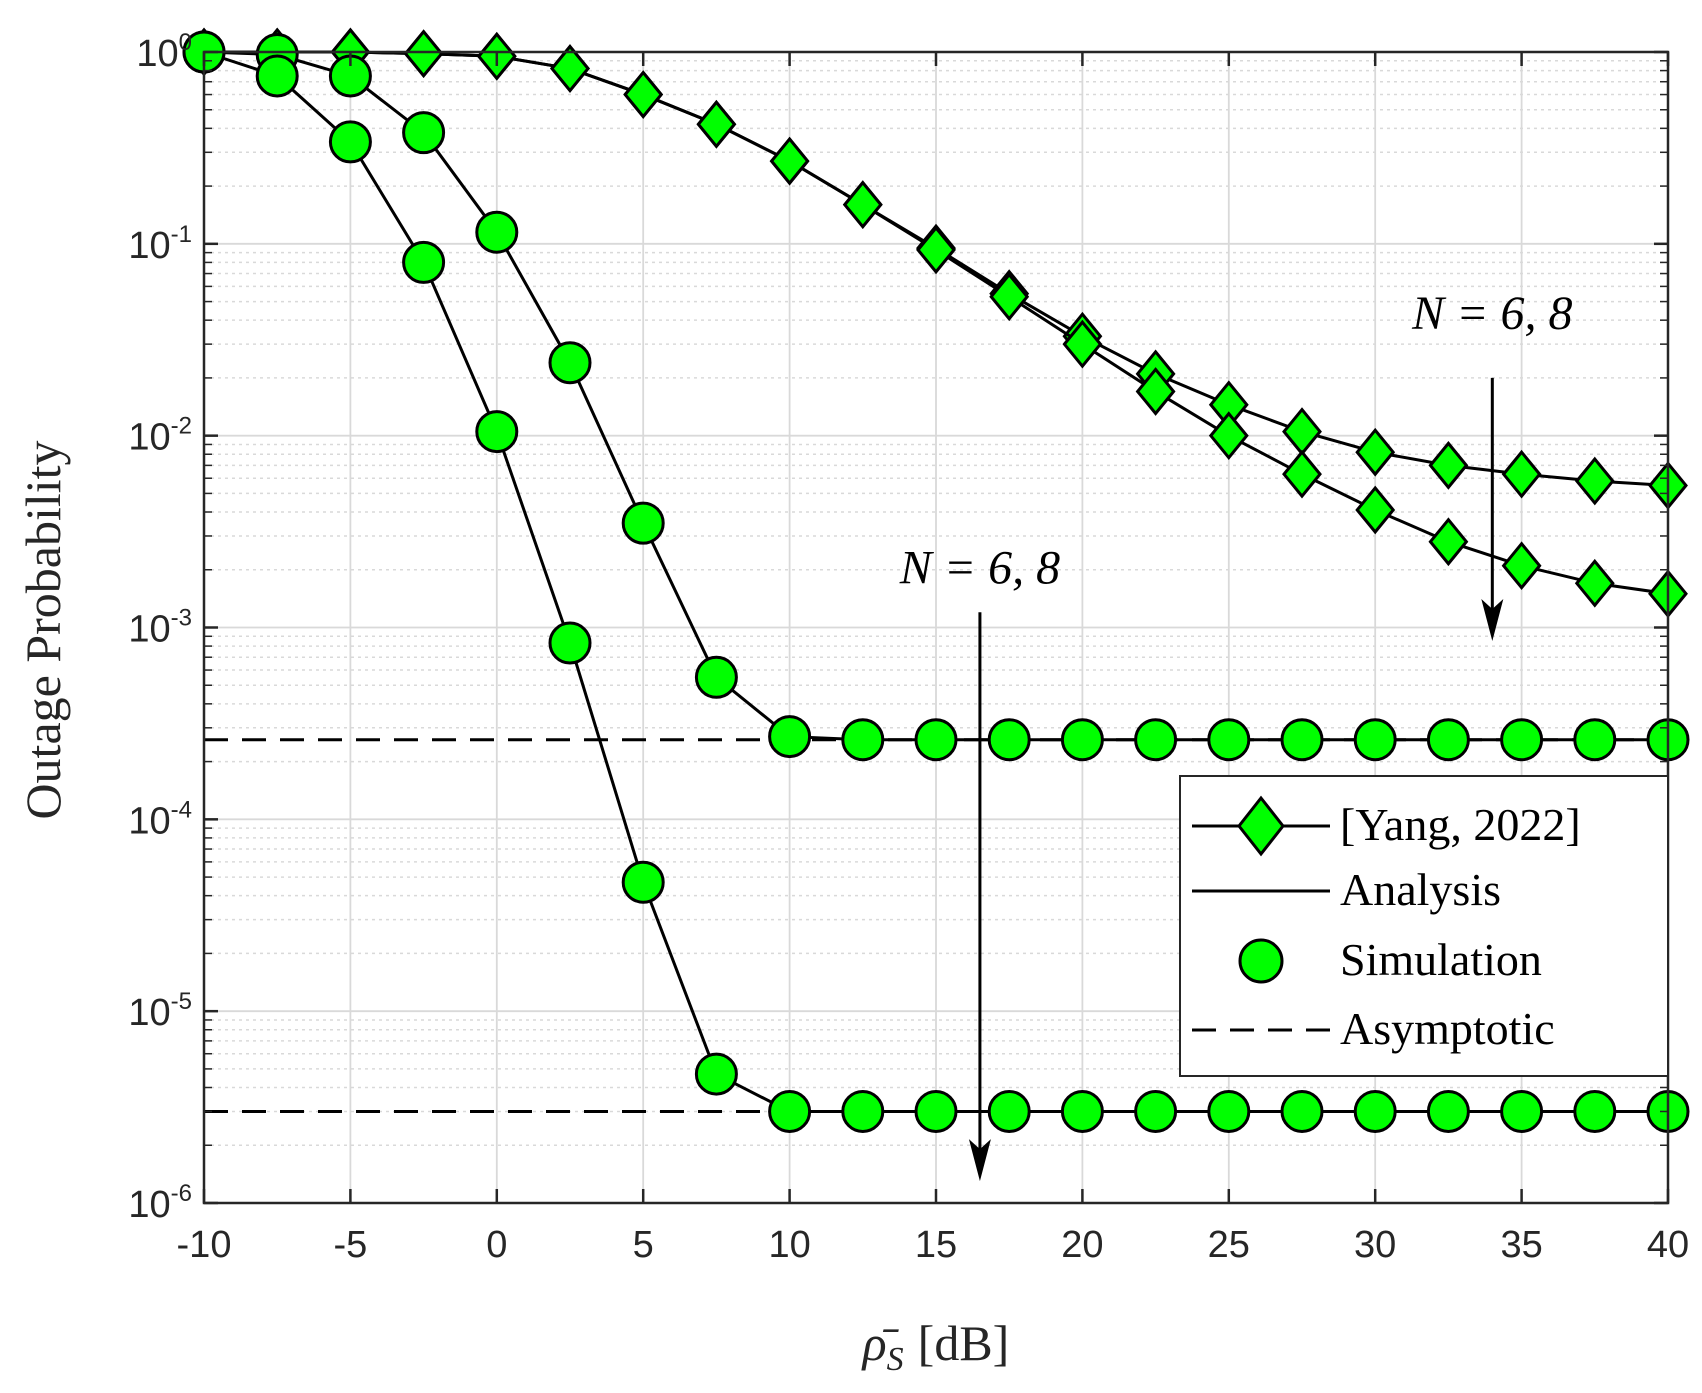  I want to click on y-tick-label: 10⁻⁶, so click(160, 1203).